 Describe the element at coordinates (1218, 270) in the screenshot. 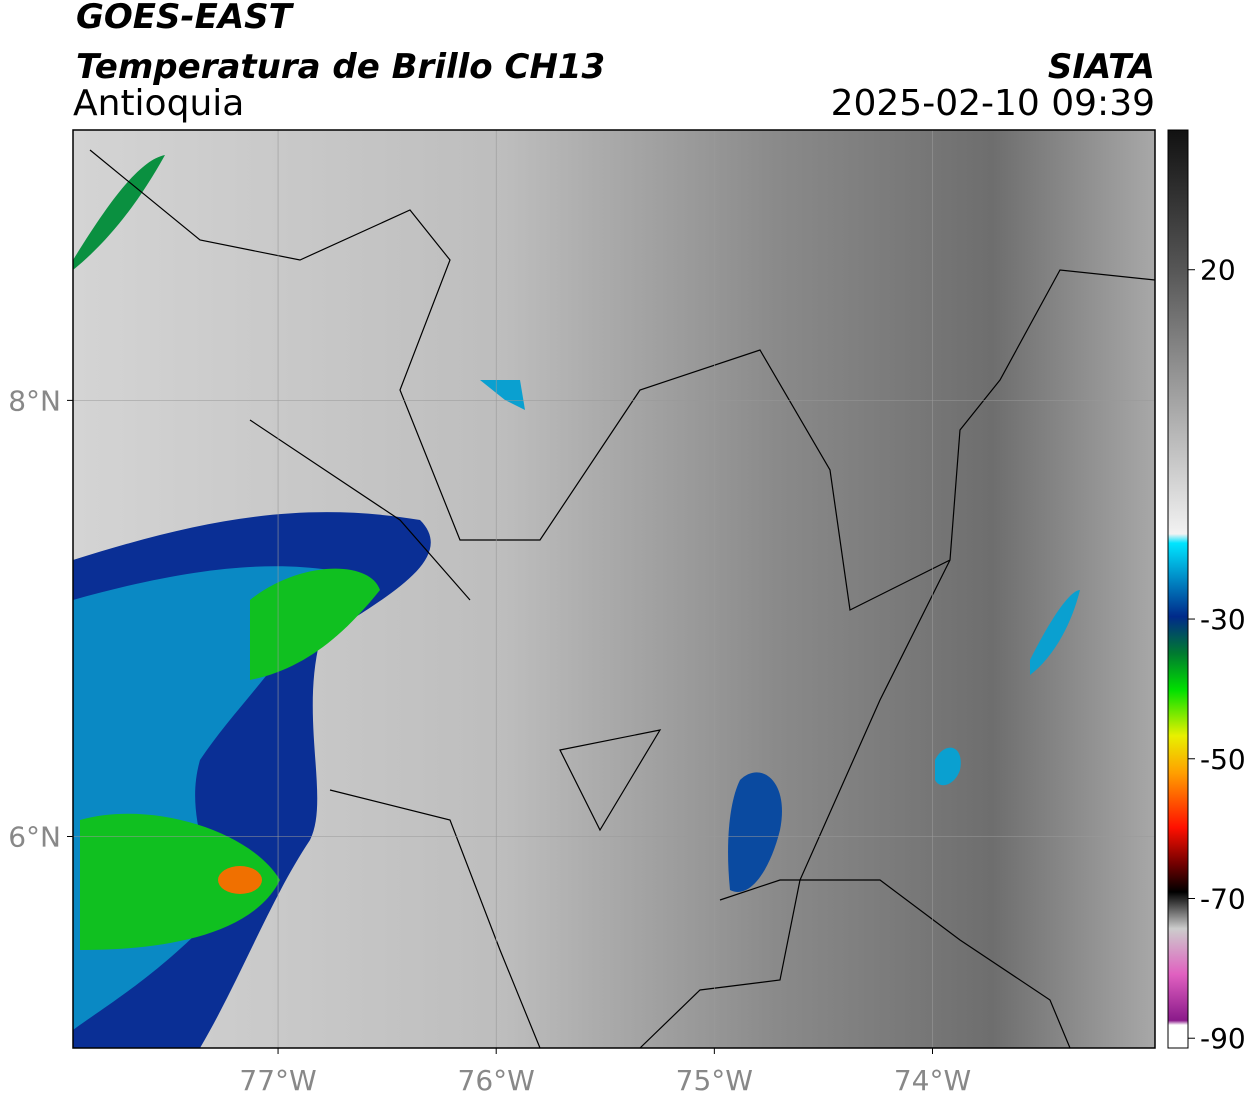

I see `colorbar-tick-label: 20` at that location.